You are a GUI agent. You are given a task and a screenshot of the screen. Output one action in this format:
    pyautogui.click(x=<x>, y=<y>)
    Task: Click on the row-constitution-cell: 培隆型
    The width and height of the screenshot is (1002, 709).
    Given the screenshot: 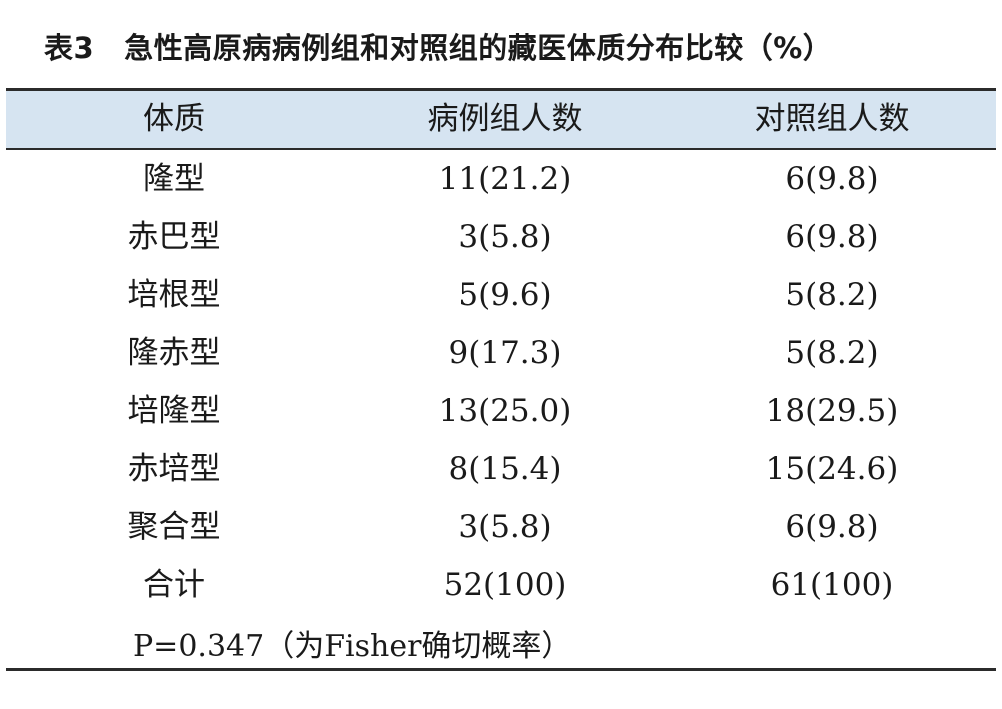 What is the action you would take?
    pyautogui.click(x=174, y=411)
    